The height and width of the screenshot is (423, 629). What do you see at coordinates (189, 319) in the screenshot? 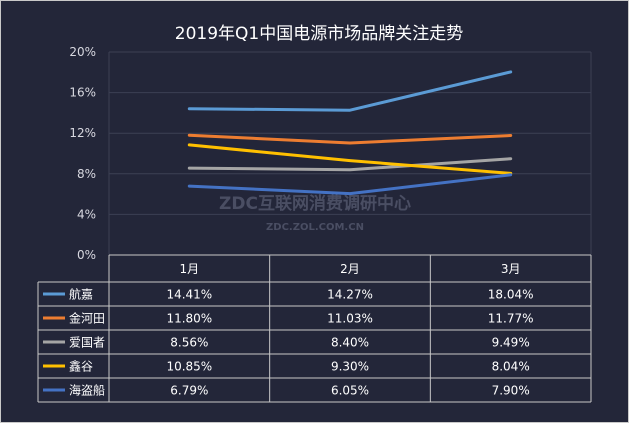
I see `data-label: 11.80%` at bounding box center [189, 319].